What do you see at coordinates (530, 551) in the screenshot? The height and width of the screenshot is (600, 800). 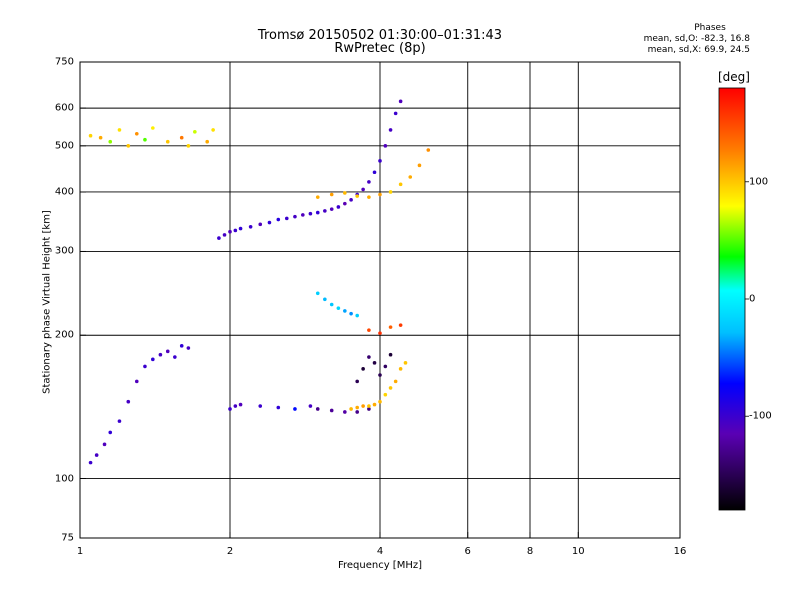 I see `x-tick-label: 8` at bounding box center [530, 551].